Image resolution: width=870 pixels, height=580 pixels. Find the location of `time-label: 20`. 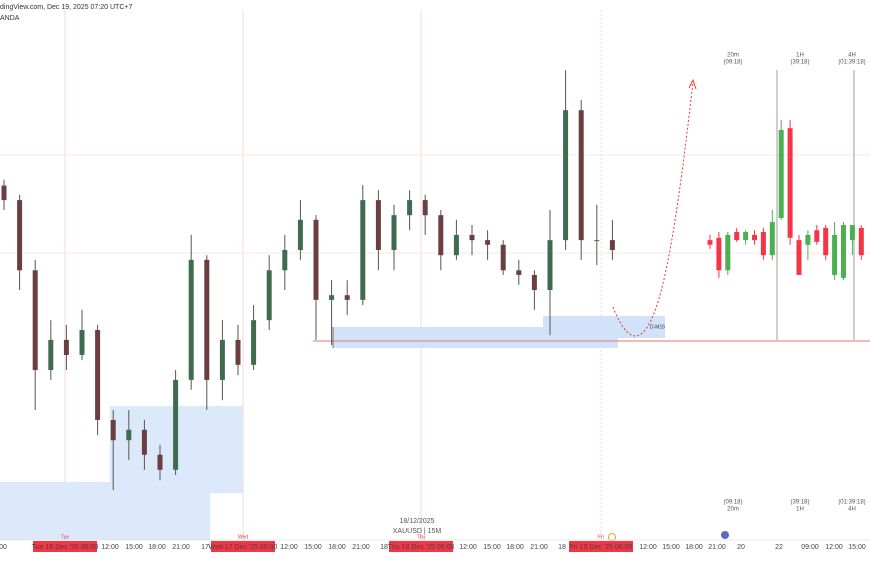

time-label: 20 is located at coordinates (741, 547).